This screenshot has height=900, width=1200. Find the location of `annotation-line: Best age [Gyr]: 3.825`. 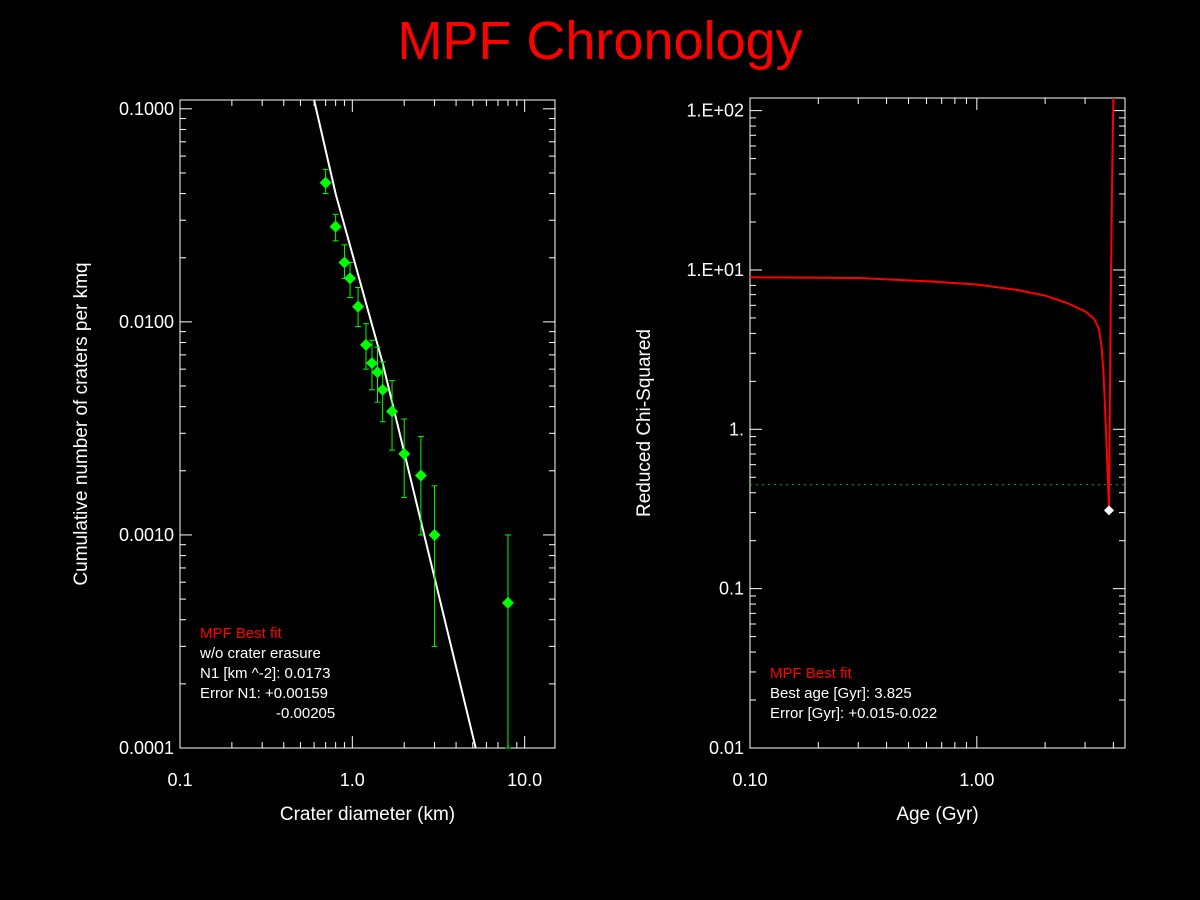

annotation-line: Best age [Gyr]: 3.825 is located at coordinates (841, 693).